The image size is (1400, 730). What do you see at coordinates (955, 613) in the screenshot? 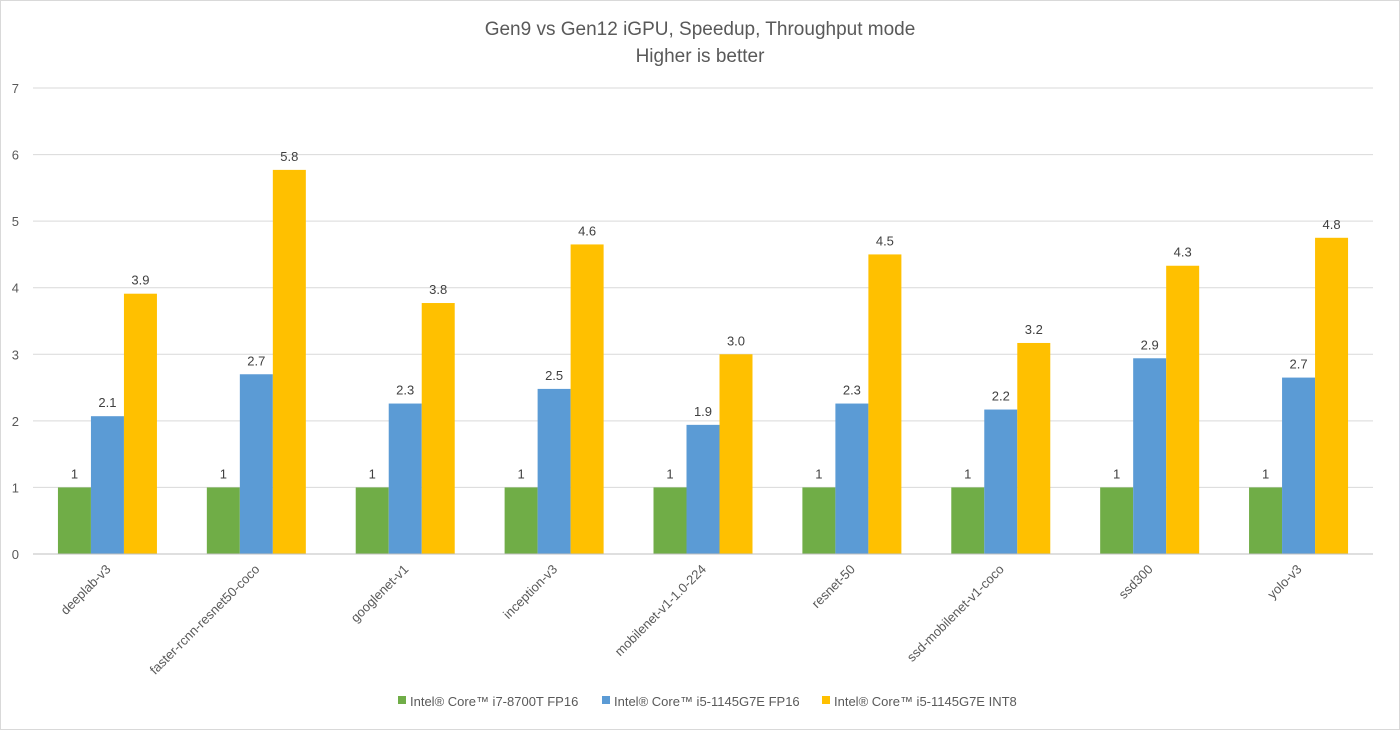
I see `x-category-label: ssd-mobilenet-v1-coco` at bounding box center [955, 613].